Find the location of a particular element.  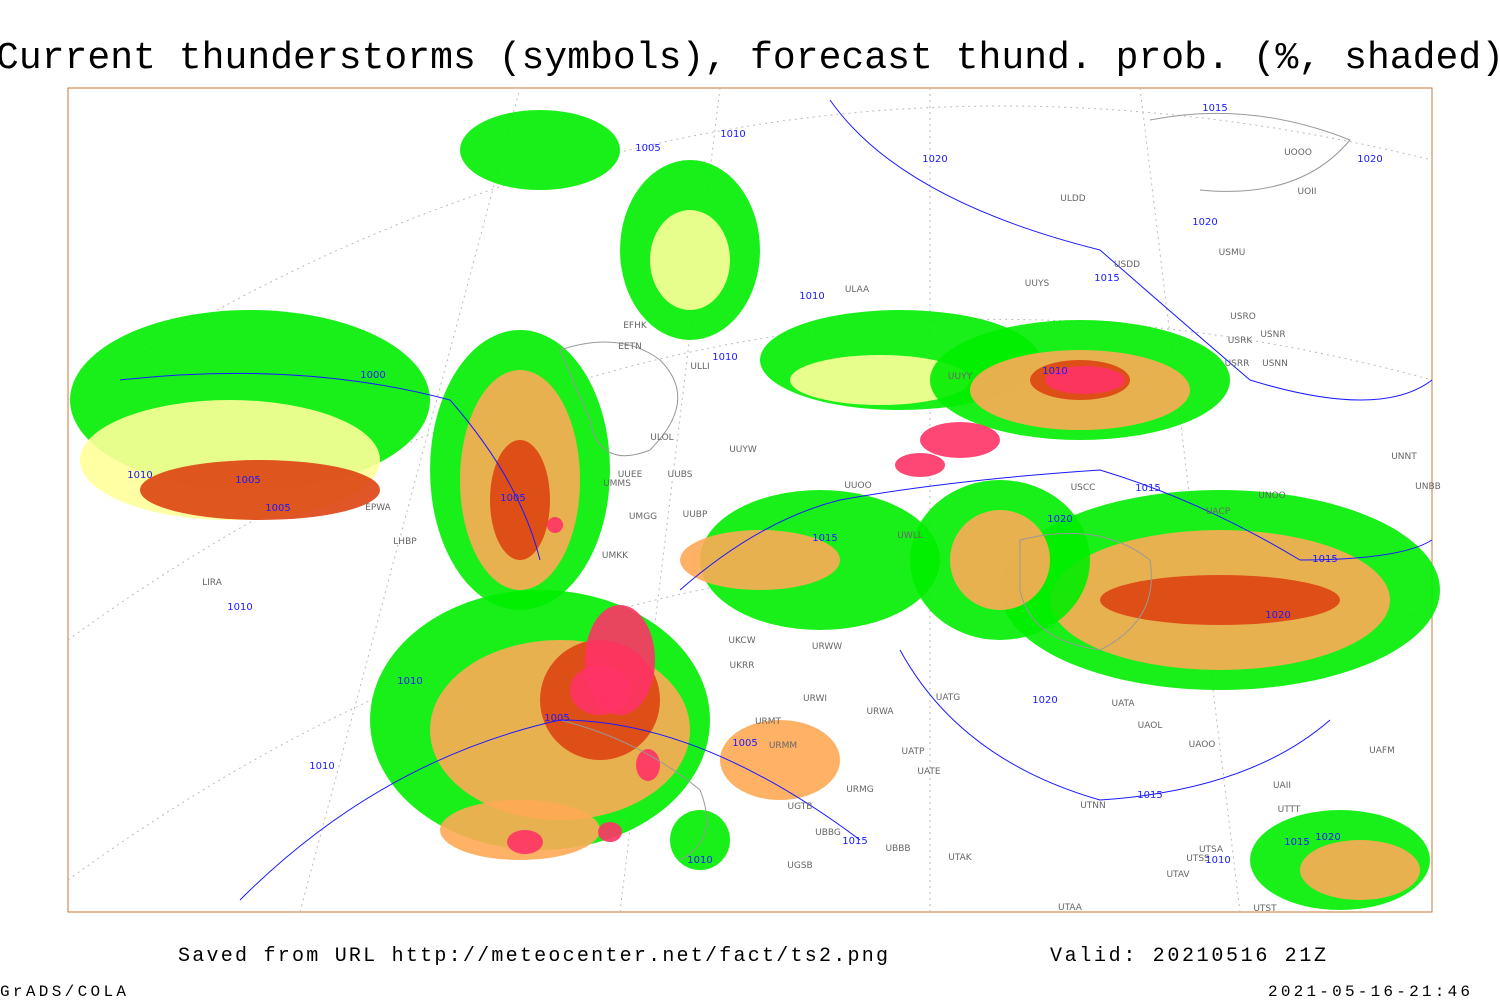

station-label: UKCW is located at coordinates (741, 641).